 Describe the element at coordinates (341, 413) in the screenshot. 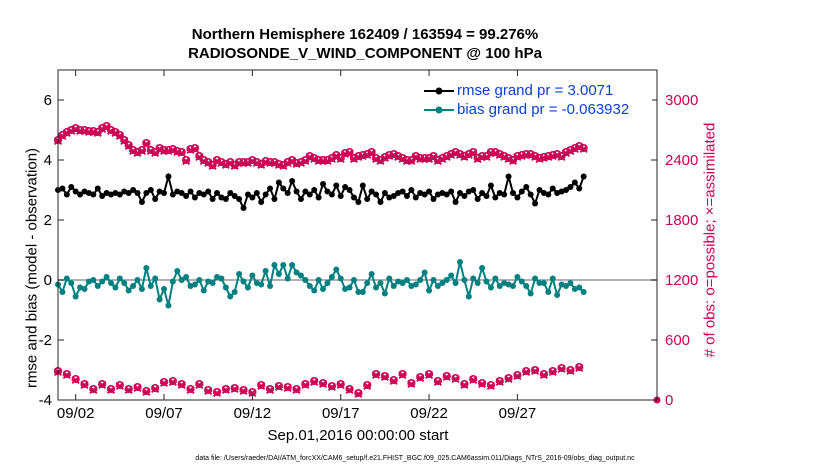

I see `x-tick-label: 09/17` at that location.